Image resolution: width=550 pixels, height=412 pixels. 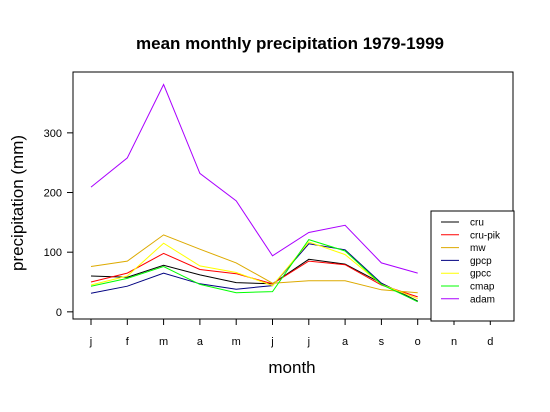 What do you see at coordinates (382, 342) in the screenshot?
I see `x-tick-label: s` at bounding box center [382, 342].